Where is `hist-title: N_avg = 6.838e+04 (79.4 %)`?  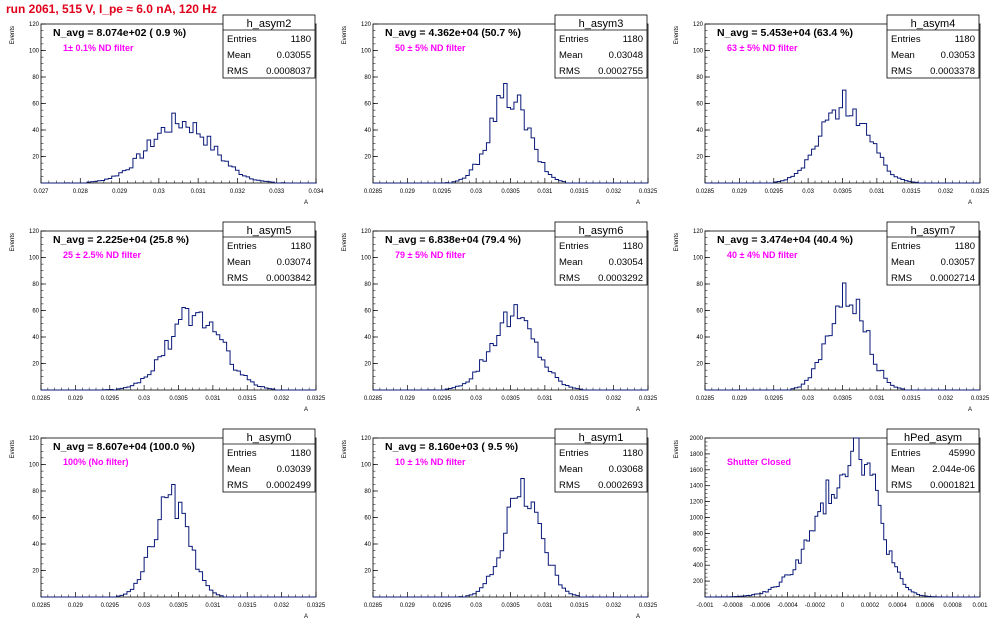
hist-title: N_avg = 6.838e+04 (79.4 %) is located at coordinates (453, 240).